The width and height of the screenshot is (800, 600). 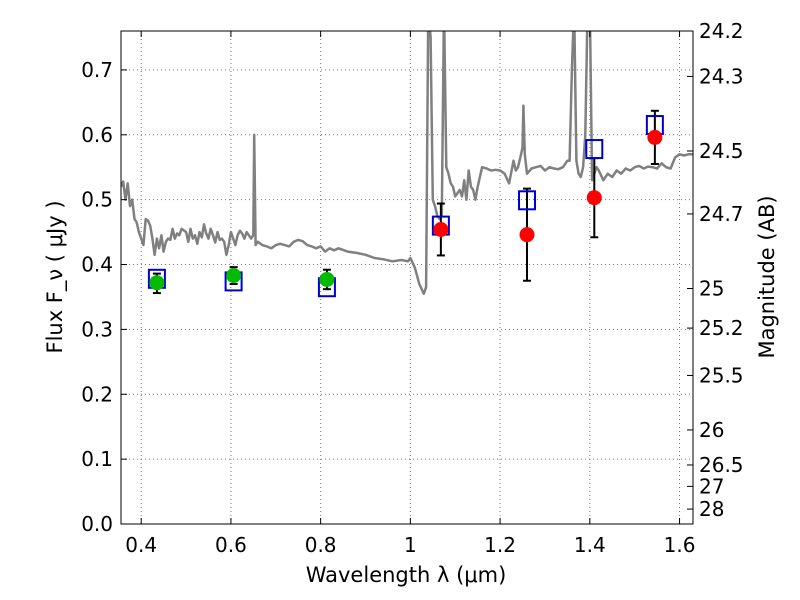 What do you see at coordinates (721, 31) in the screenshot?
I see `mag-tick-label: 24.2` at bounding box center [721, 31].